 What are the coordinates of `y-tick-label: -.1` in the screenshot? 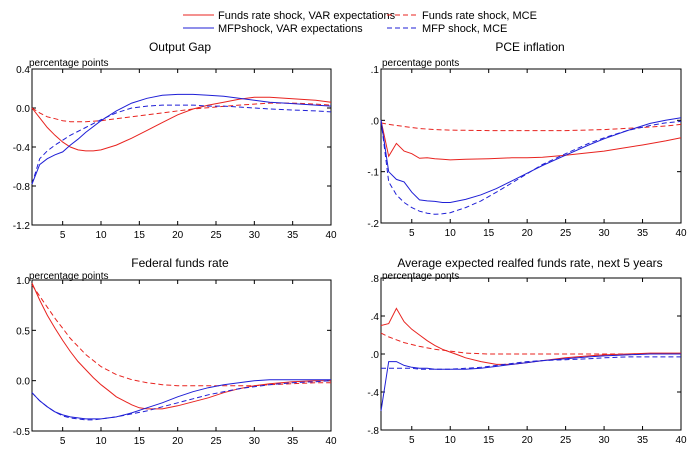 It's located at (373, 173).